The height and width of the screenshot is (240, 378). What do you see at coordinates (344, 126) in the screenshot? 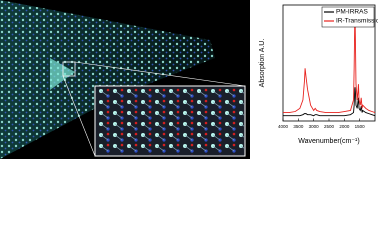
I see `x-tick-label: 2000` at bounding box center [344, 126].